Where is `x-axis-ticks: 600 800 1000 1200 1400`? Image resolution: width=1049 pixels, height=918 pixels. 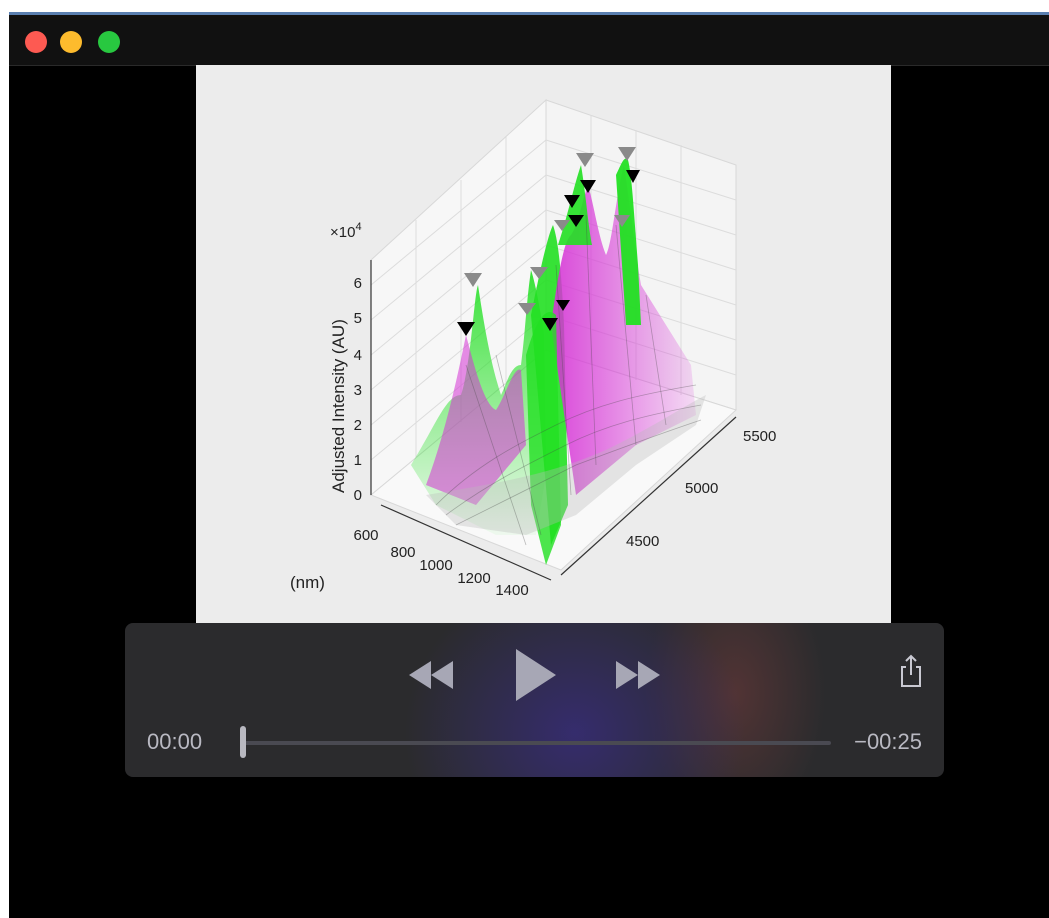
x-axis-ticks: 600 800 1000 1200 1400 is located at coordinates (440, 563).